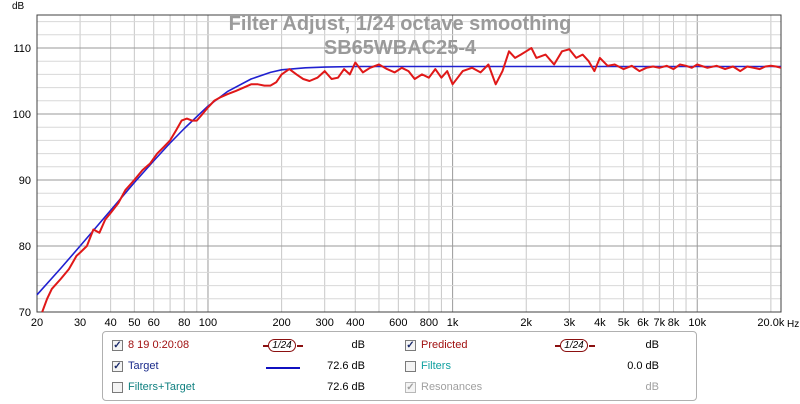 Image resolution: width=800 pixels, height=404 pixels. Describe the element at coordinates (143, 366) in the screenshot. I see `legend-label-target: Target` at that location.